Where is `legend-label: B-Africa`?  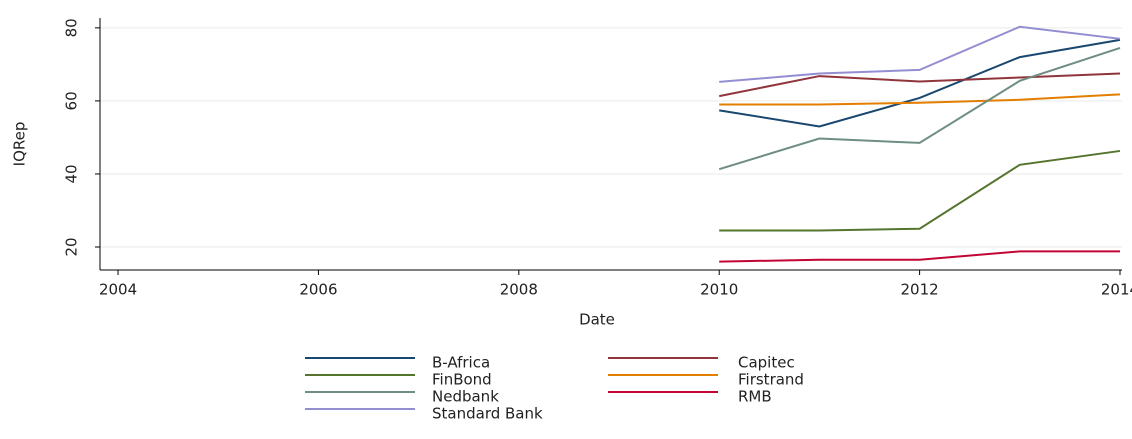
legend-label: B-Africa is located at coordinates (461, 363).